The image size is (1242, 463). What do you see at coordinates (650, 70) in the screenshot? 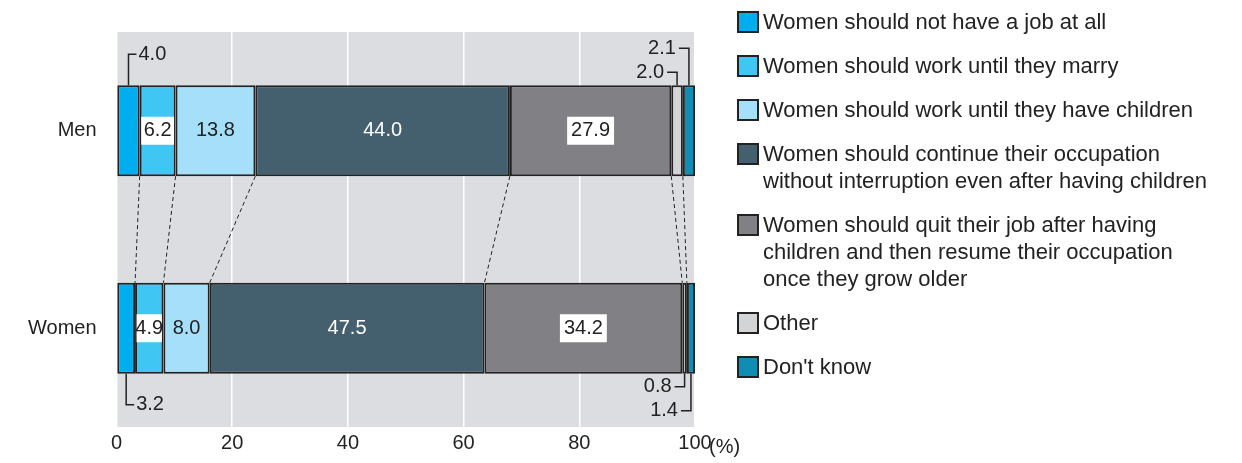
I see `data-label: 2.0` at bounding box center [650, 70].